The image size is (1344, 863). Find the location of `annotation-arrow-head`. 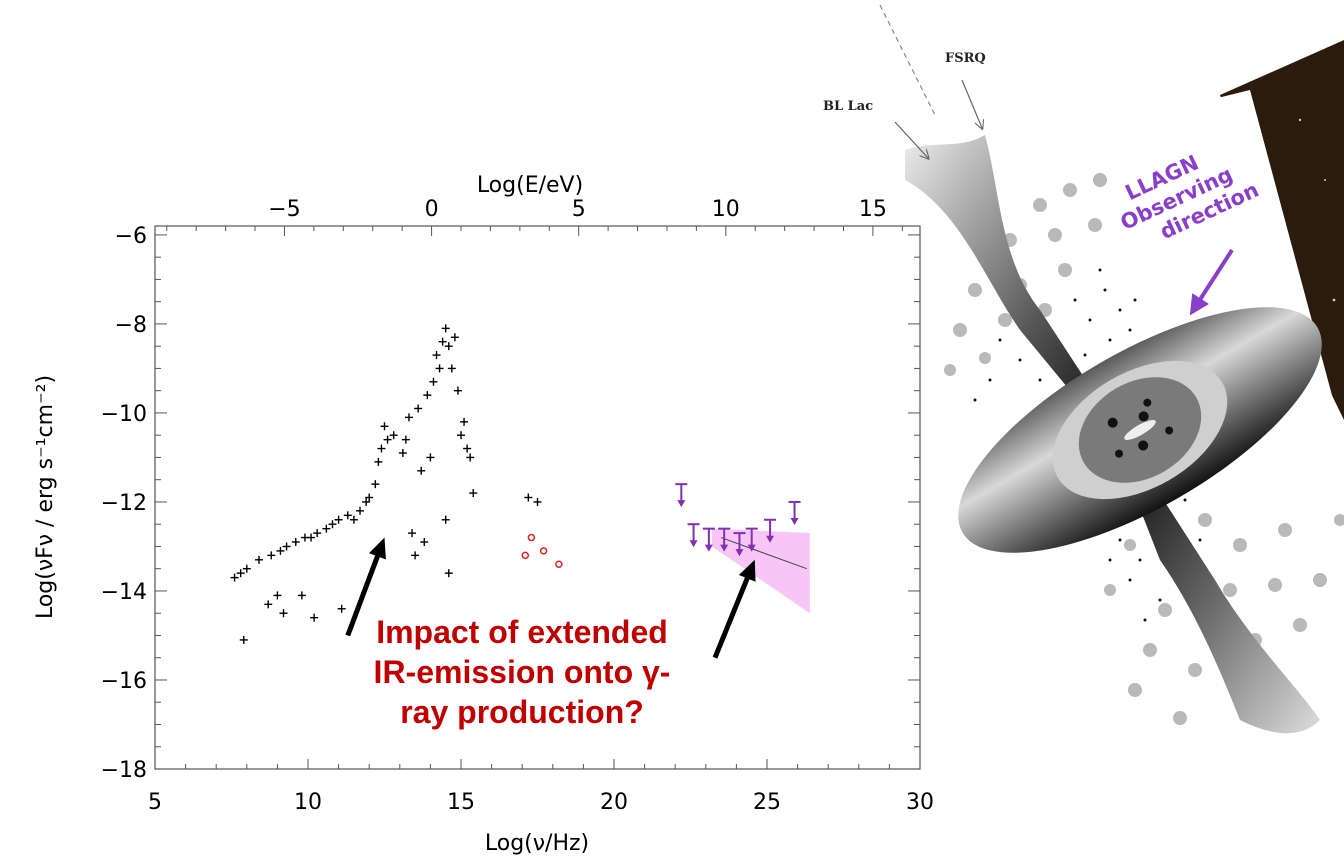

annotation-arrow-head is located at coordinates (377, 548).